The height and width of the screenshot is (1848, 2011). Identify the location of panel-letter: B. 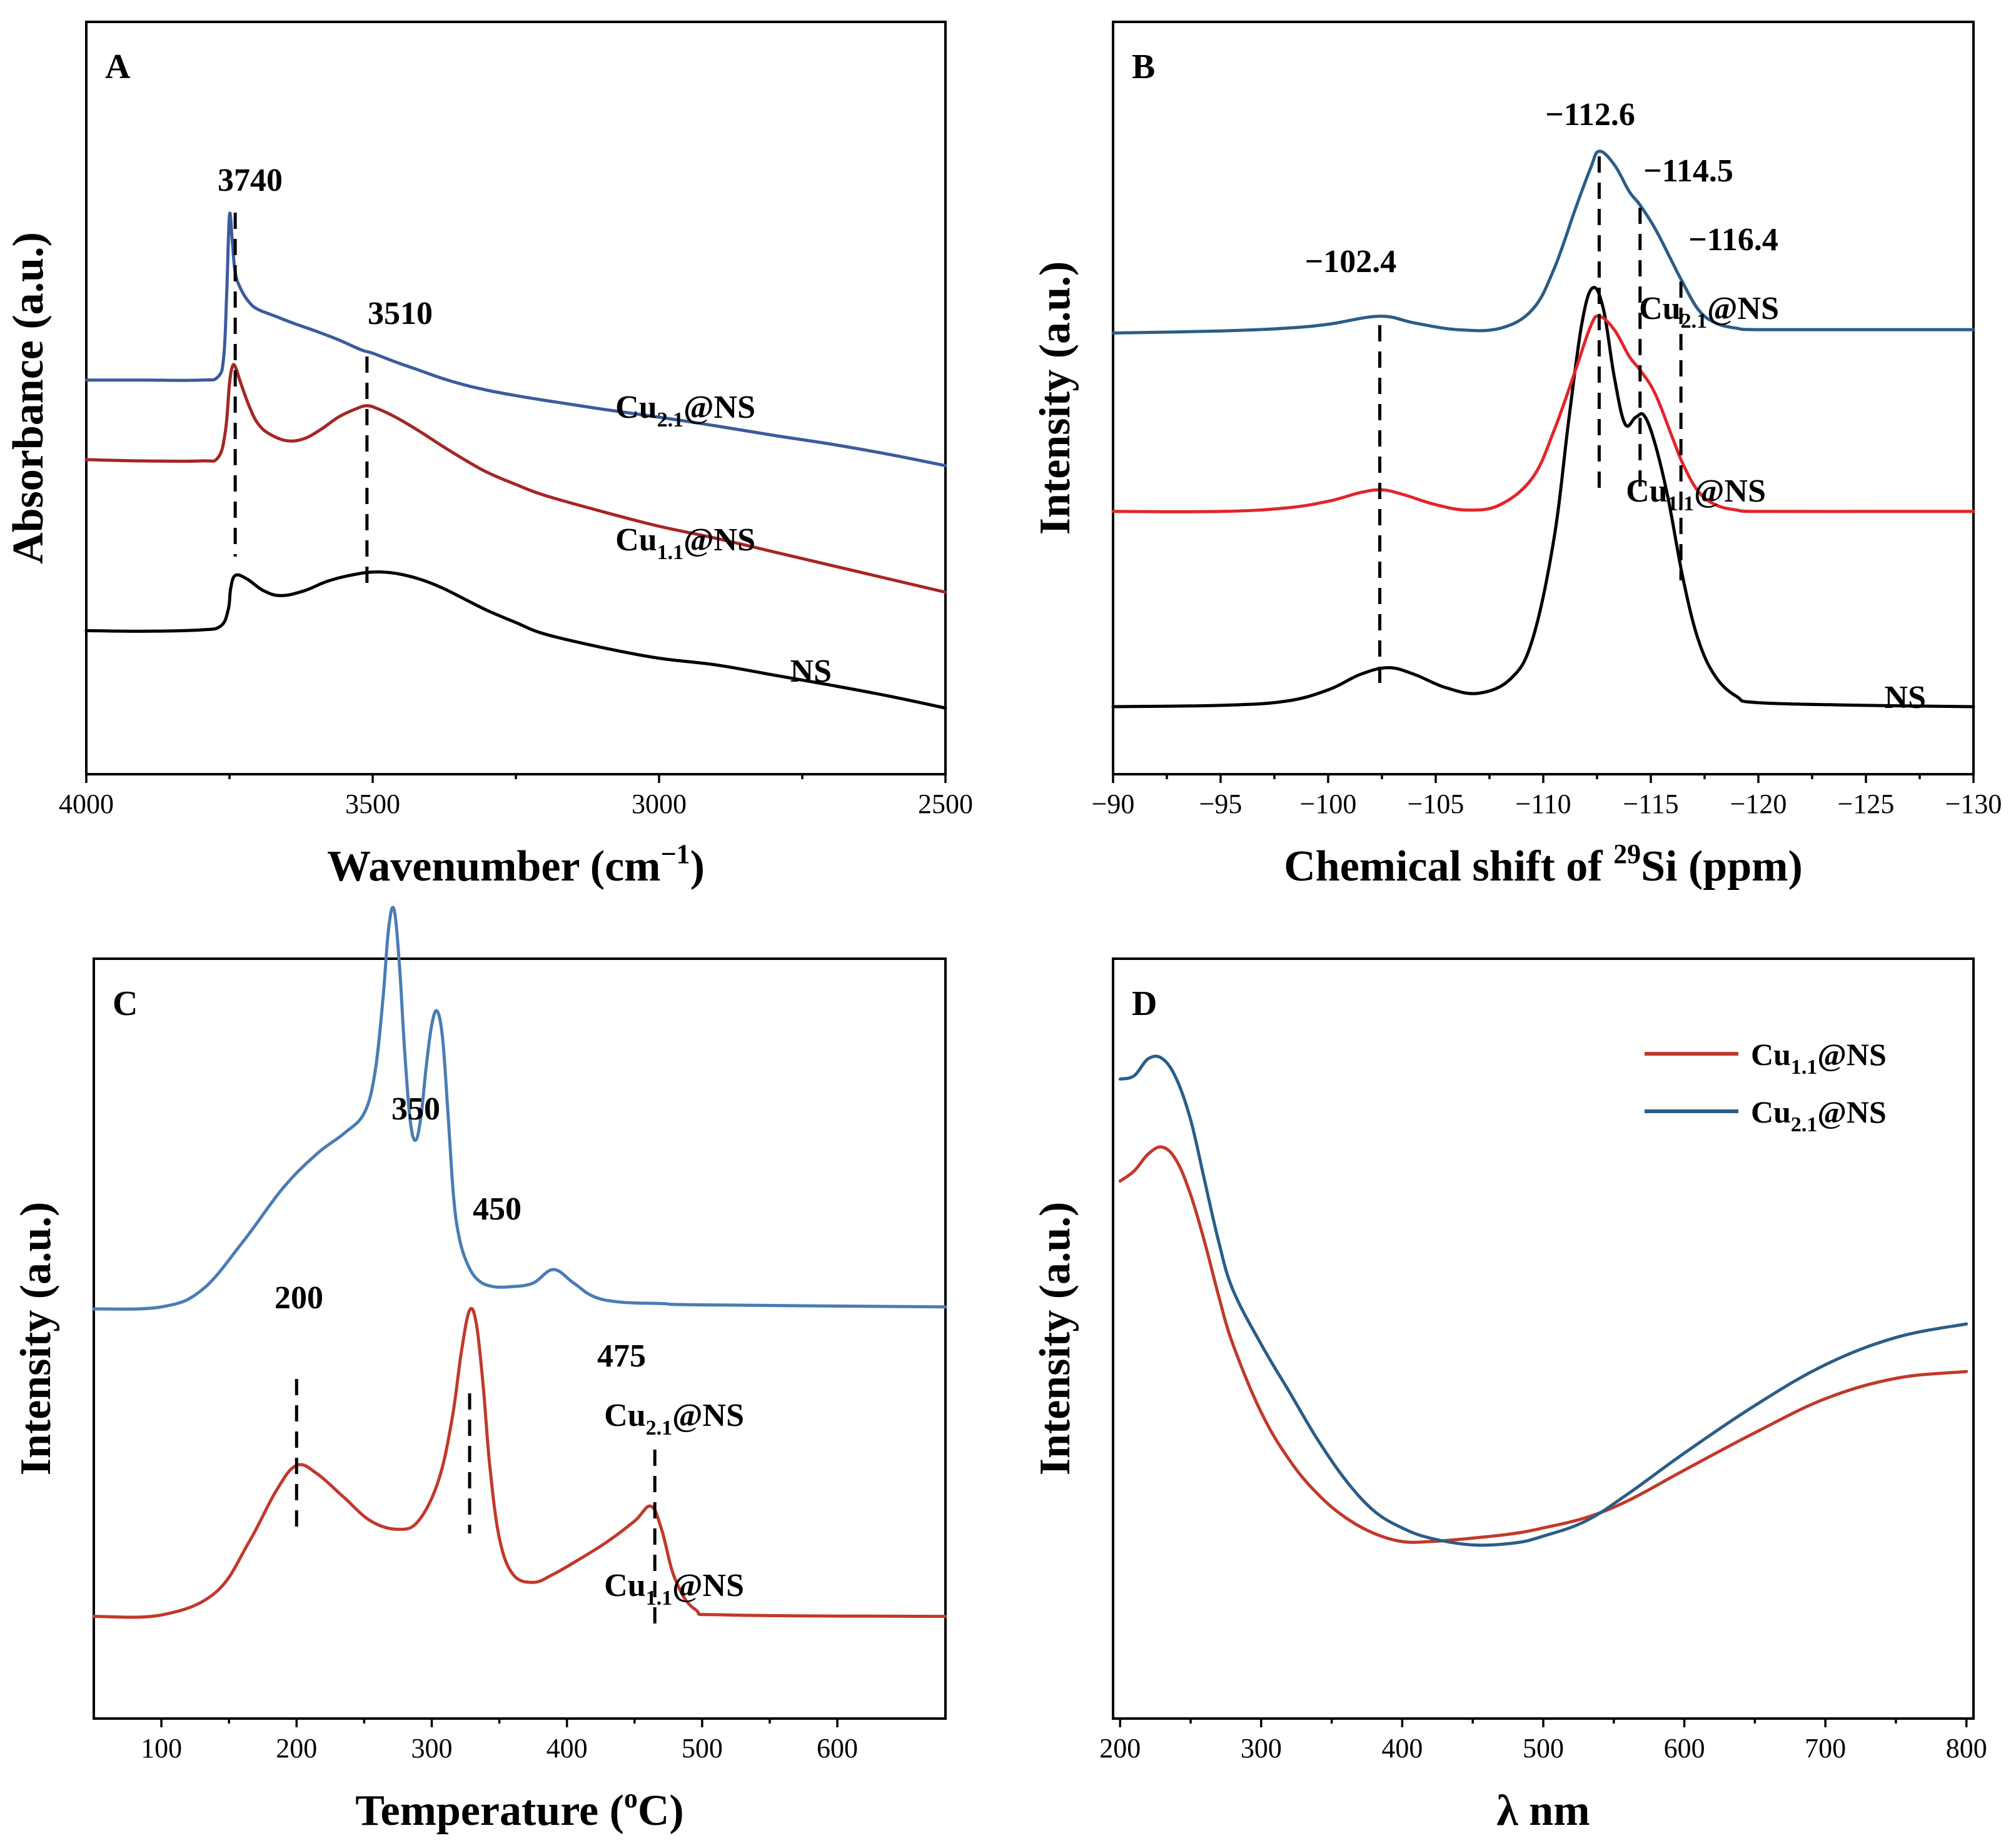
(1143, 67).